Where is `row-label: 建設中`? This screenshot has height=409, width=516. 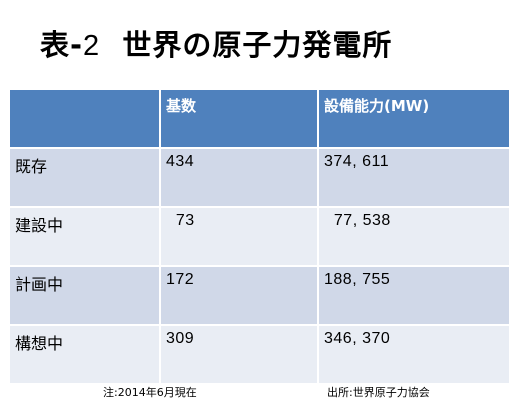 row-label: 建設中 is located at coordinates (85, 237).